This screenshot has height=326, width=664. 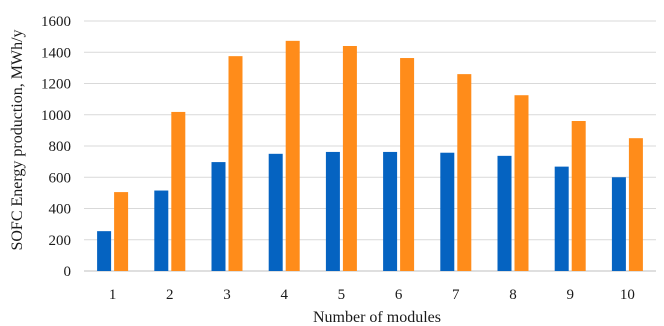 I want to click on y-tick-label: 1000, so click(x=56, y=116).